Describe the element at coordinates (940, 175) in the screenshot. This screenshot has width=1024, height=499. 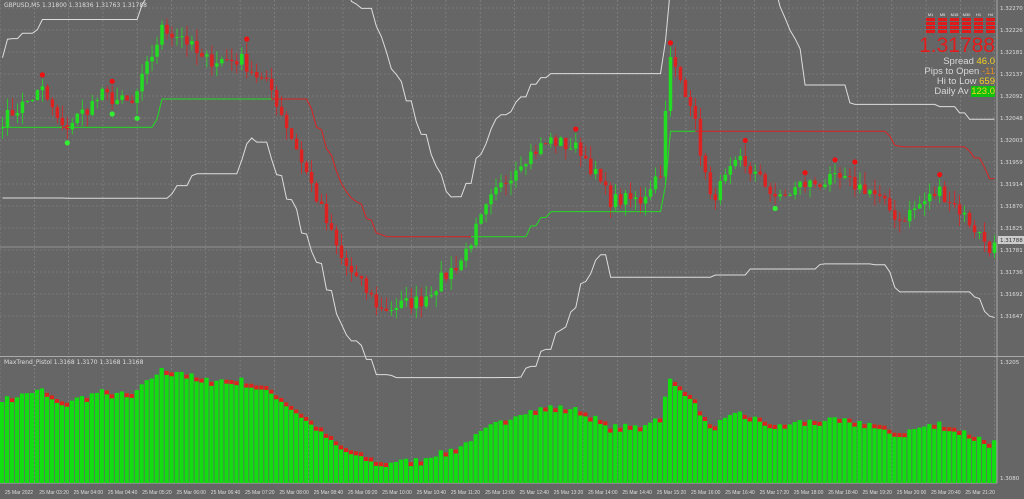
I see `sell-signal-dot` at that location.